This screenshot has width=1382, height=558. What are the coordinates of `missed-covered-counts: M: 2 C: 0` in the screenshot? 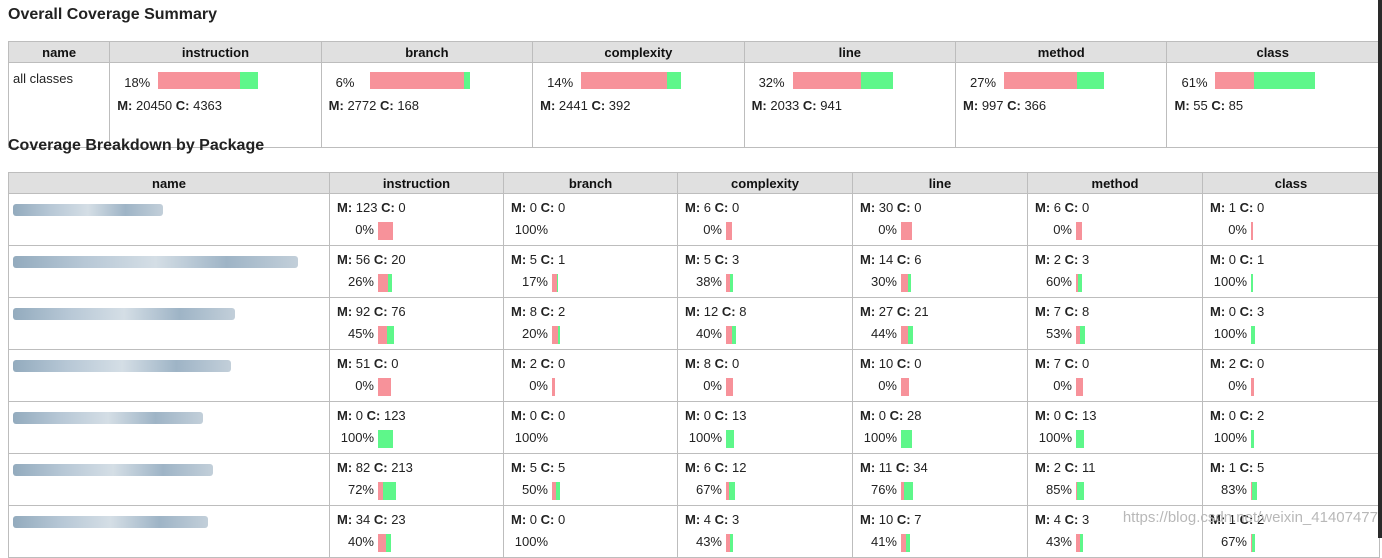 It's located at (538, 363).